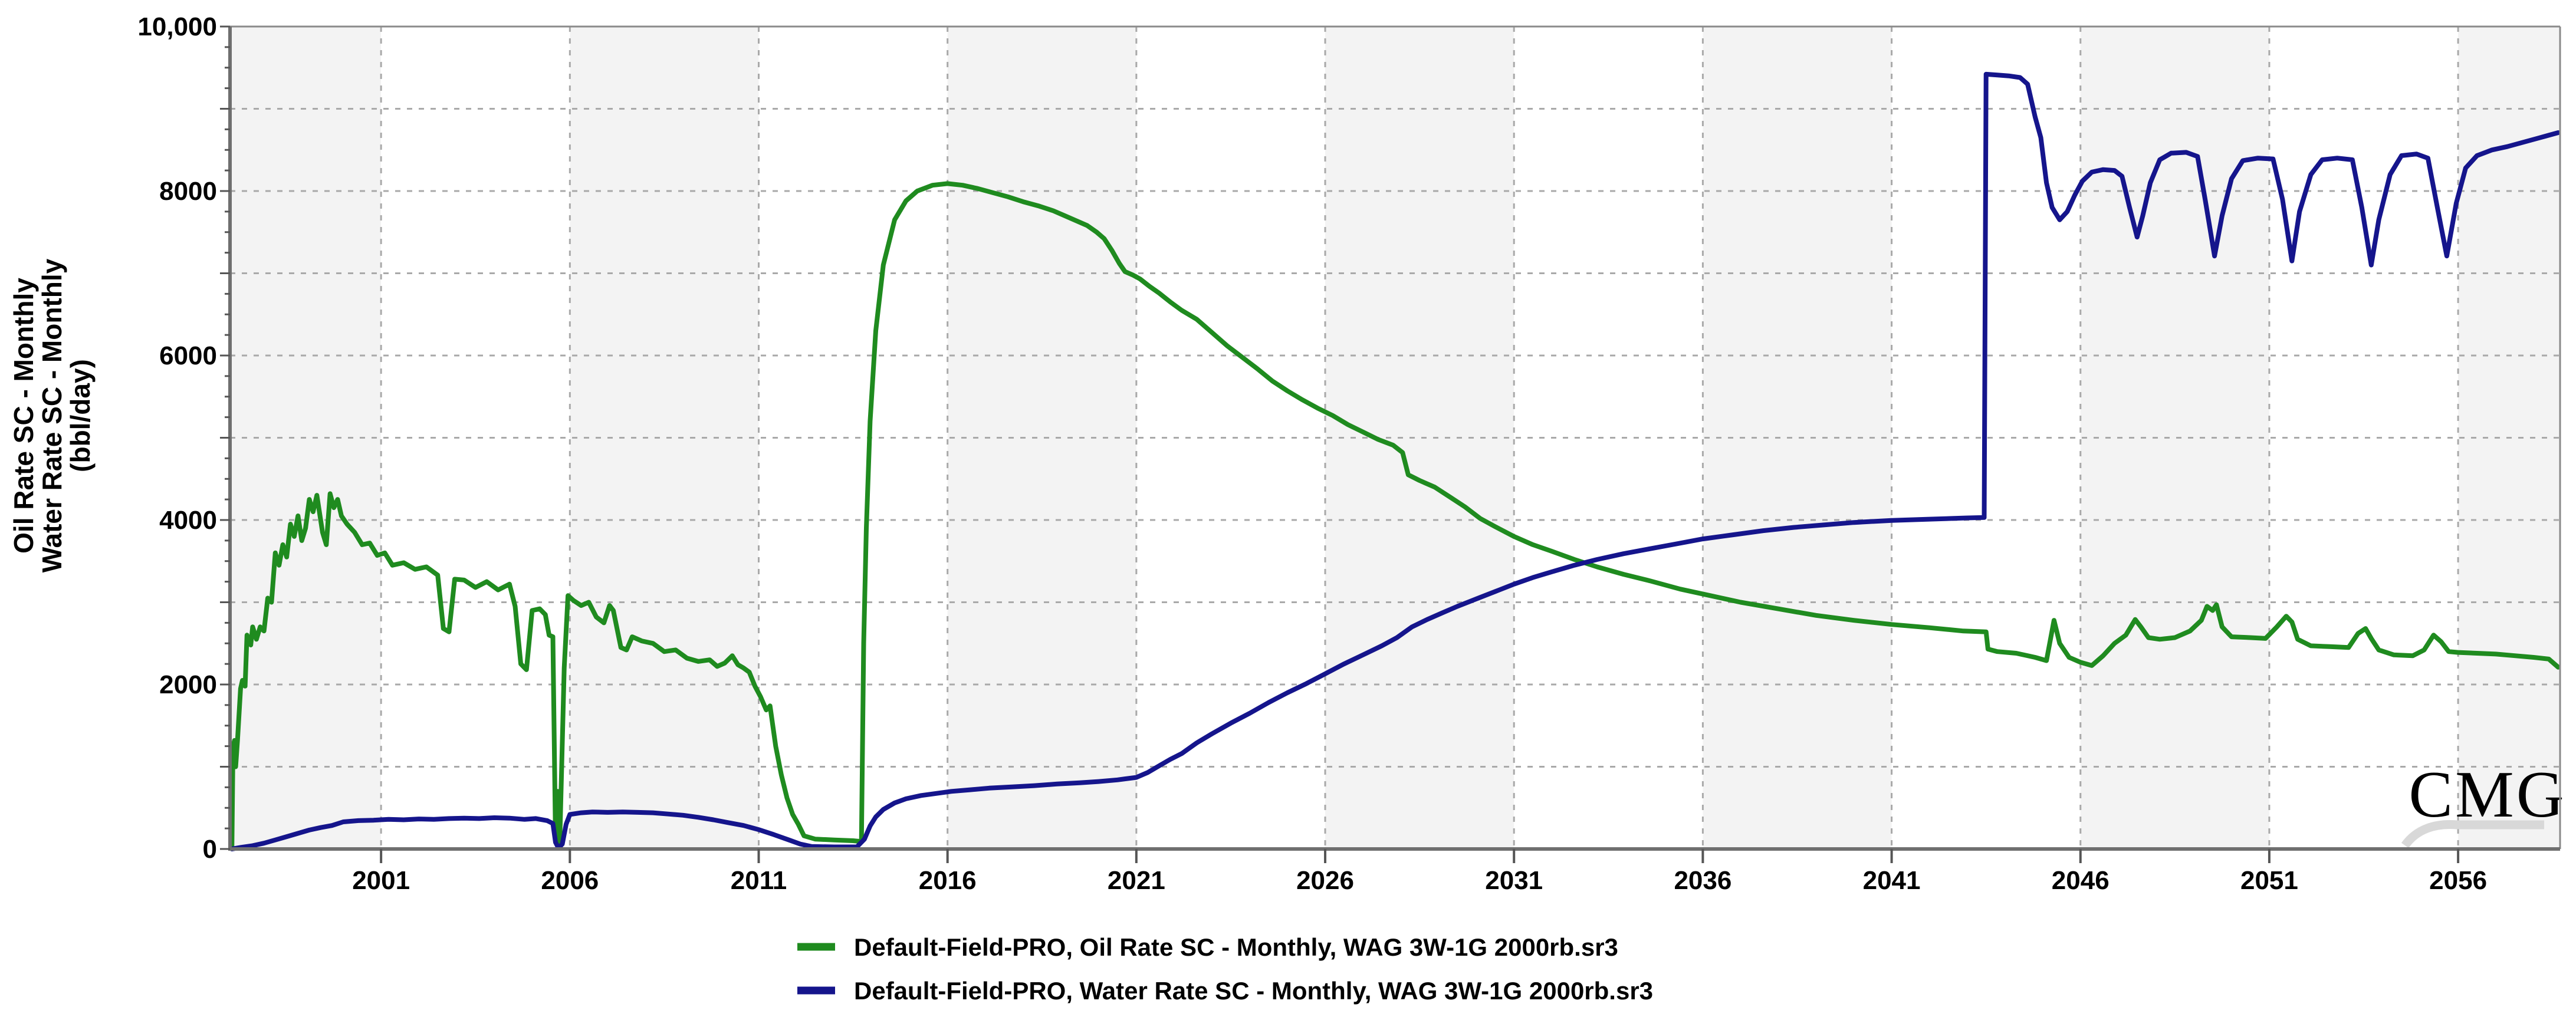  Describe the element at coordinates (2269, 880) in the screenshot. I see `x-tick-label: 2051` at that location.